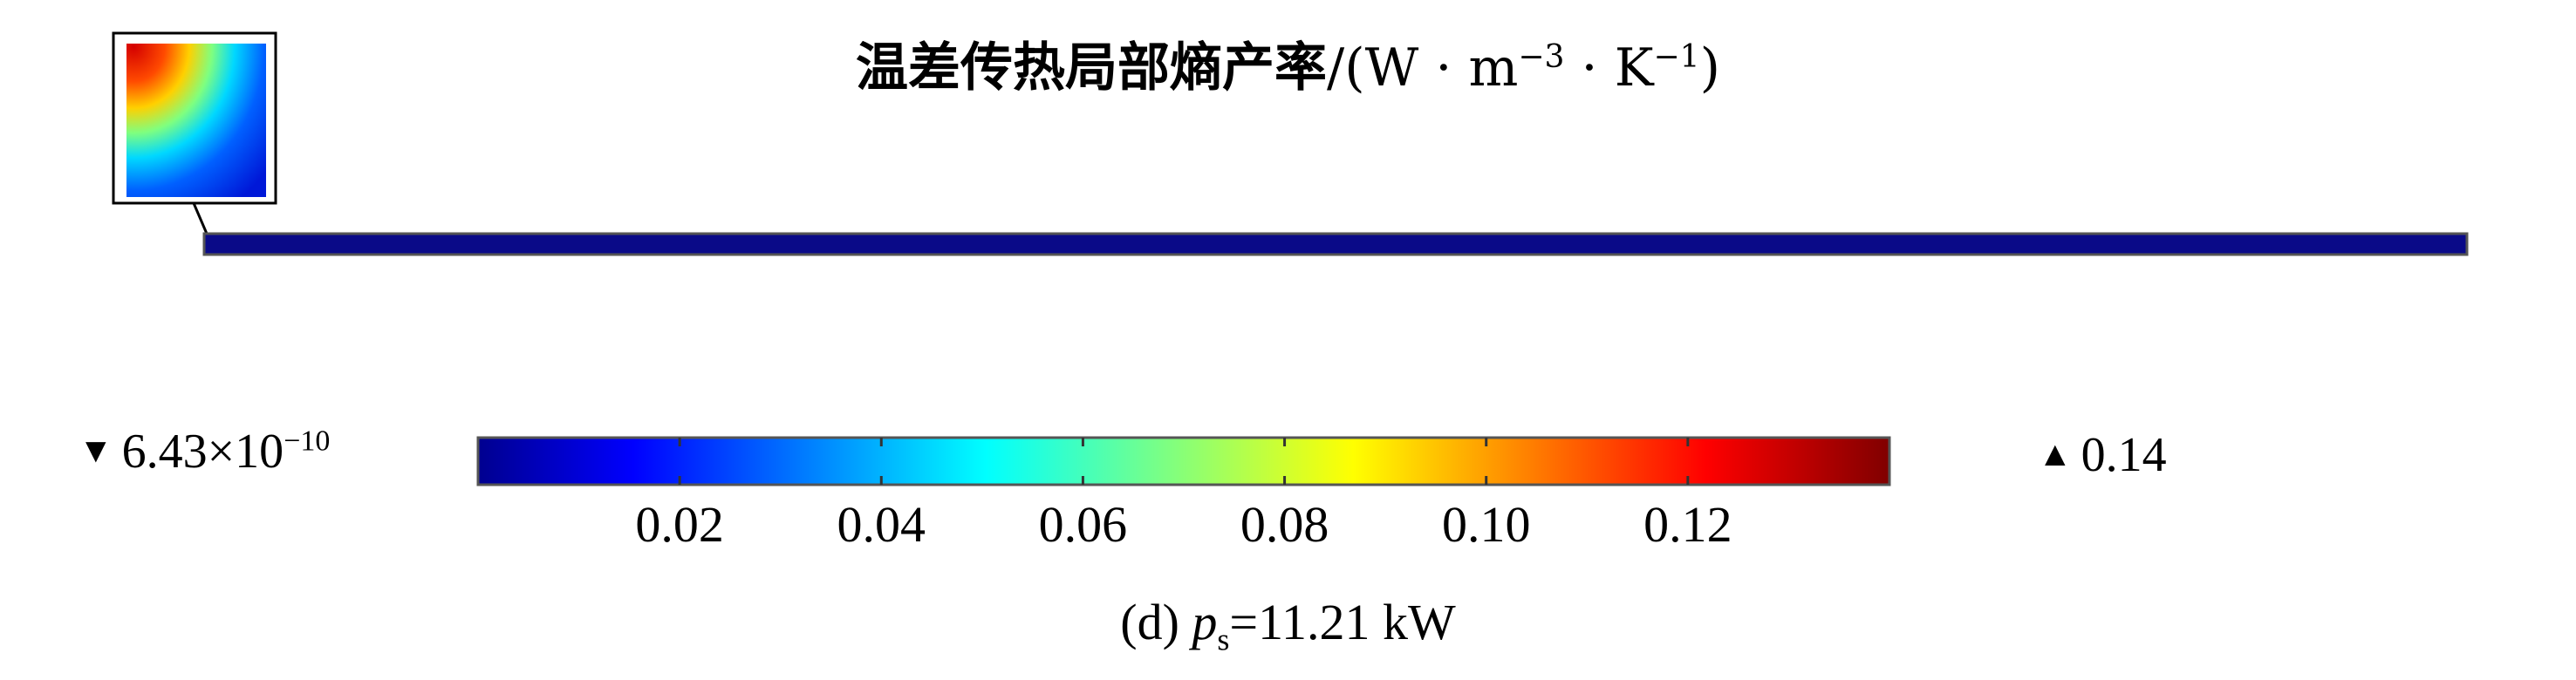 This screenshot has width=2576, height=680. What do you see at coordinates (96, 450) in the screenshot?
I see `down-triangle-icon: ▼` at bounding box center [96, 450].